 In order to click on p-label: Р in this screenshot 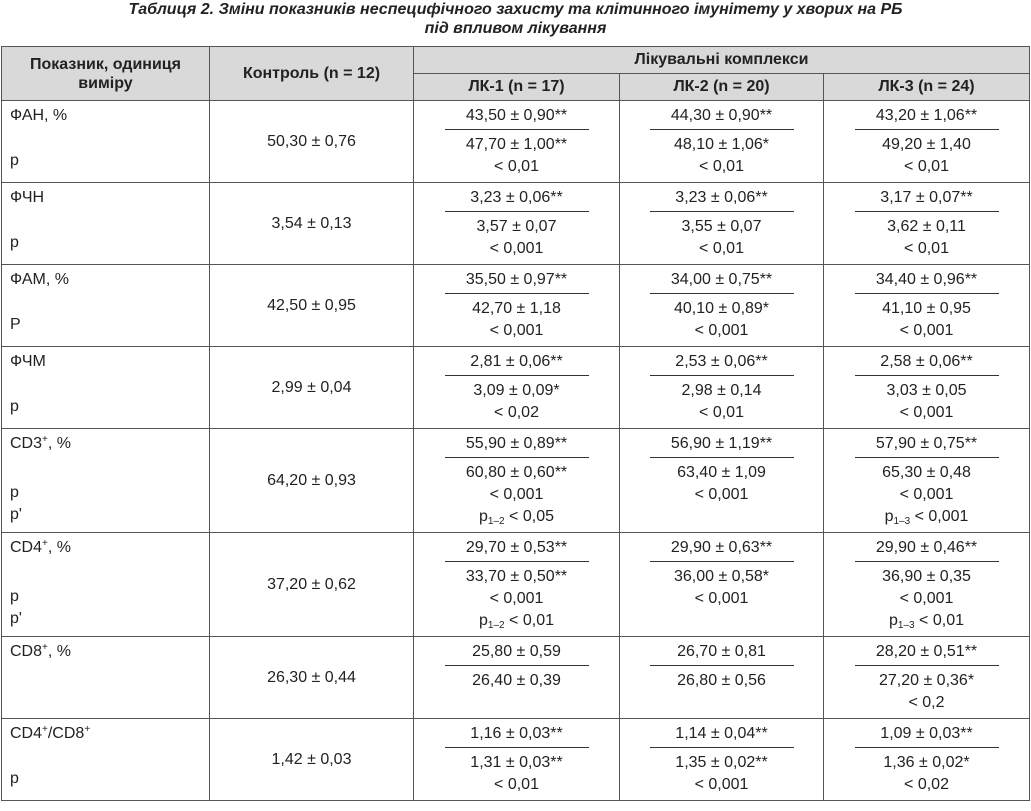, I will do `click(15, 324)`.